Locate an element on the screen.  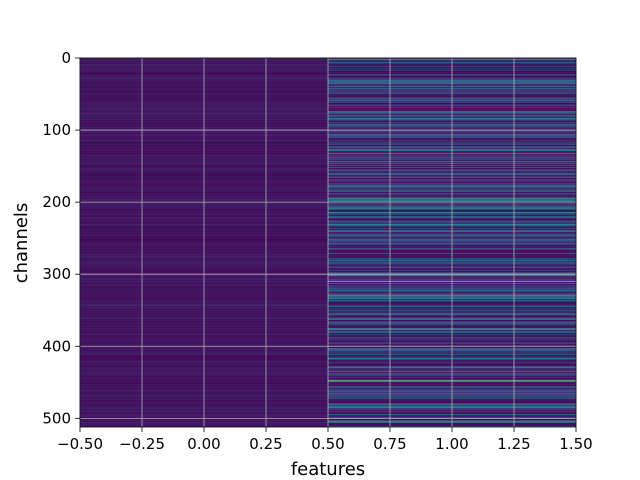
x-tick-label: 1.50 is located at coordinates (575, 444).